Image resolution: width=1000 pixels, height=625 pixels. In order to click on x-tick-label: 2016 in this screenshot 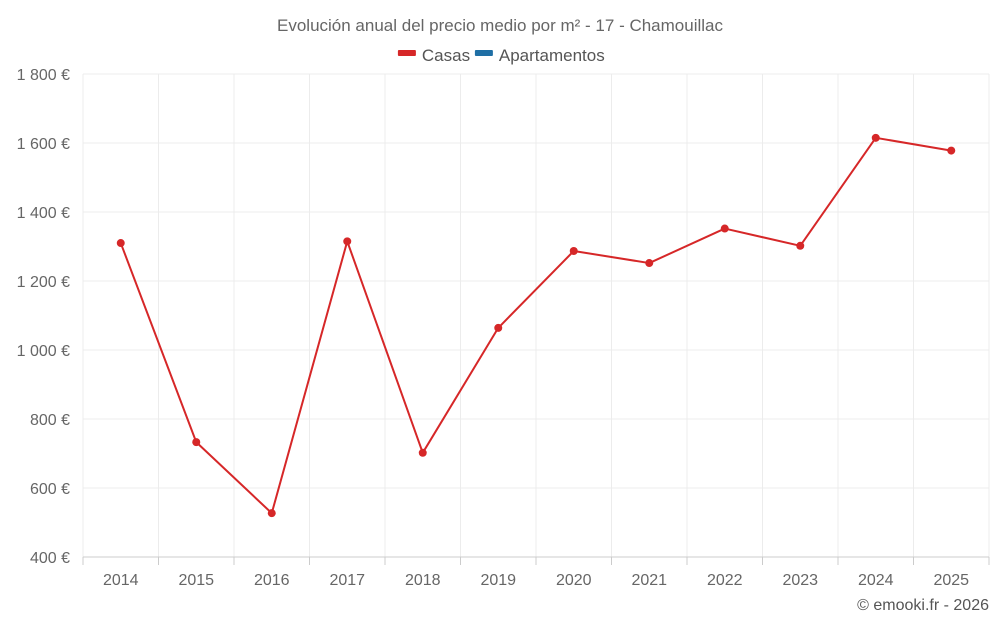, I will do `click(272, 580)`.